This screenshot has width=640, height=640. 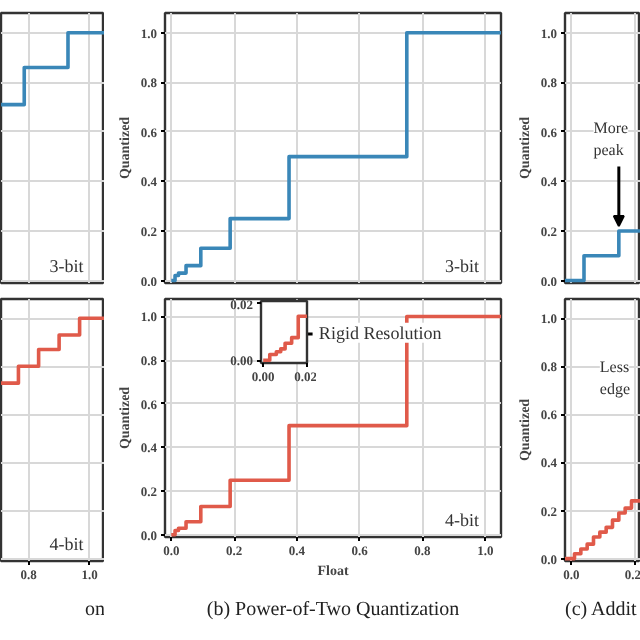 What do you see at coordinates (608, 150) in the screenshot?
I see `annotation: peak` at bounding box center [608, 150].